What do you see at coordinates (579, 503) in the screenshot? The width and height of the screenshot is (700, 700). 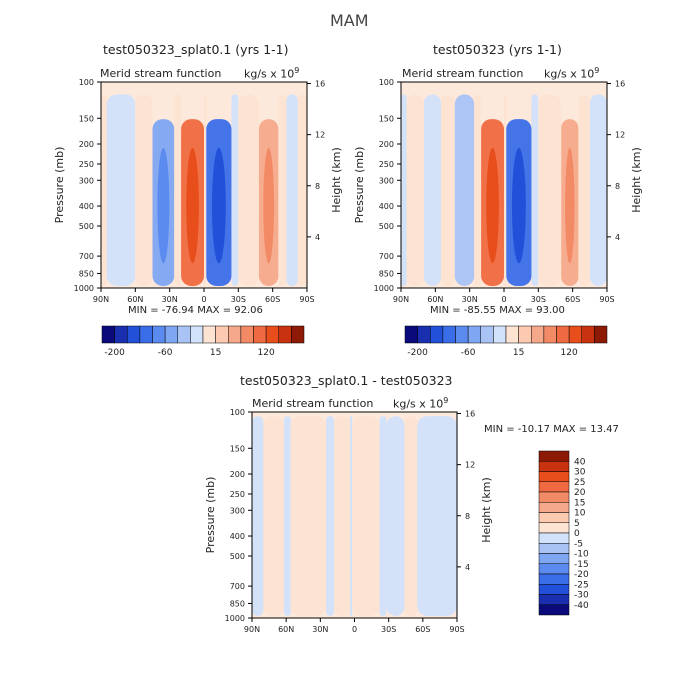 I see `colorbar-label: 15` at bounding box center [579, 503].